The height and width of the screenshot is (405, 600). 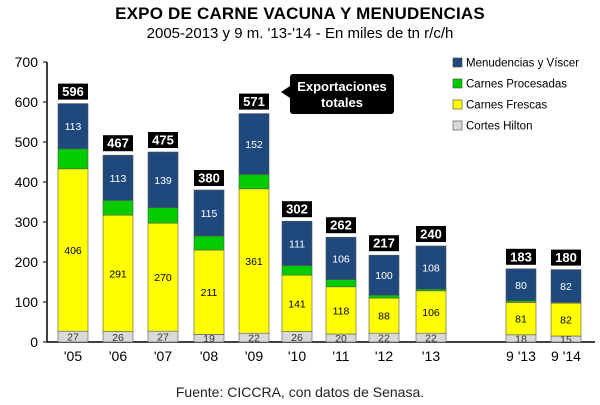 I want to click on data-label: 291, so click(x=118, y=274).